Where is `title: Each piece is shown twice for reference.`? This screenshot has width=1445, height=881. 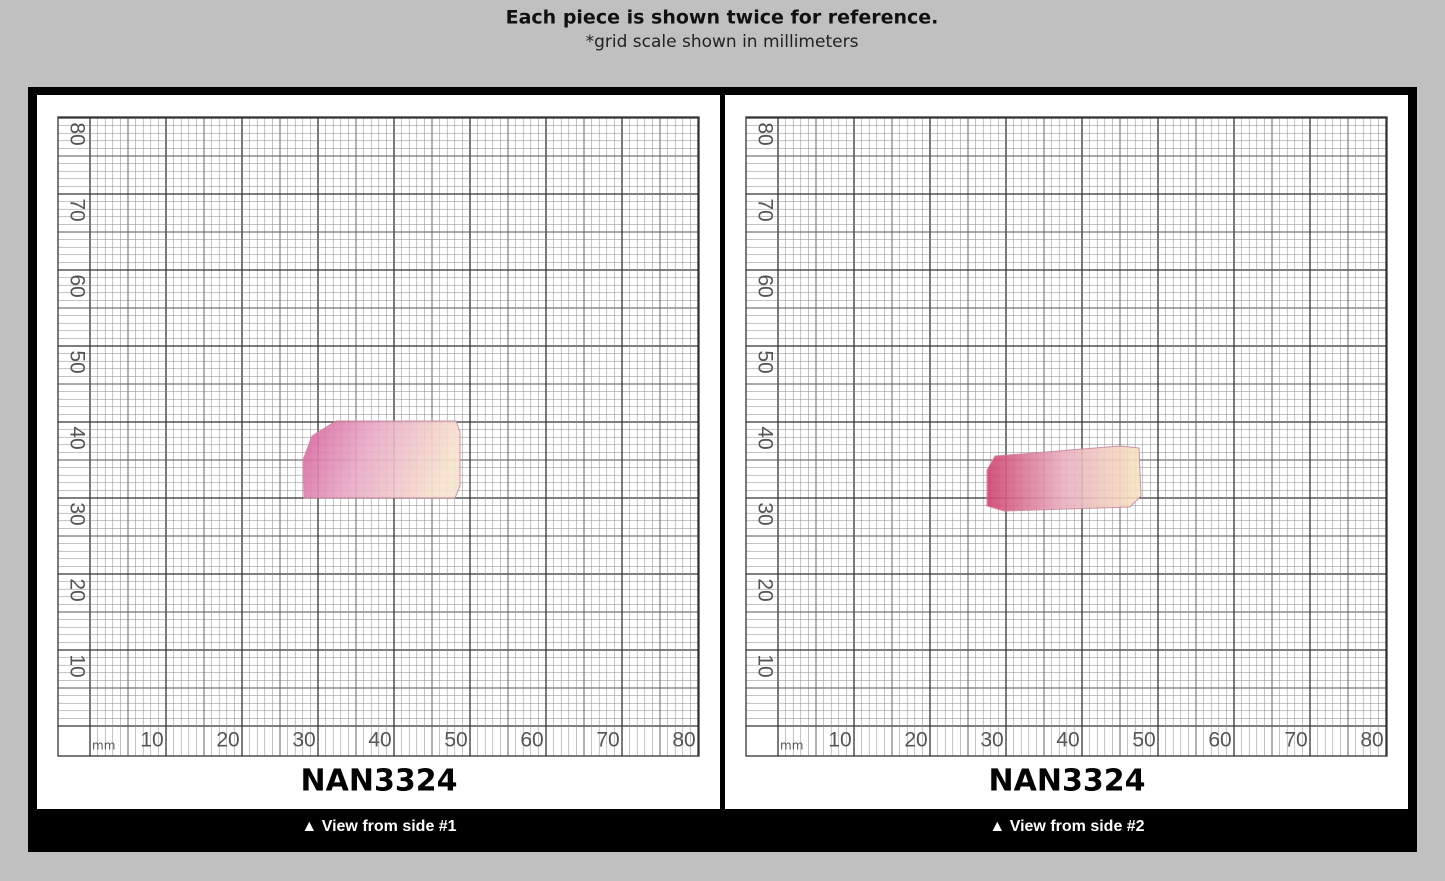
title: Each piece is shown twice for reference. is located at coordinates (722, 18).